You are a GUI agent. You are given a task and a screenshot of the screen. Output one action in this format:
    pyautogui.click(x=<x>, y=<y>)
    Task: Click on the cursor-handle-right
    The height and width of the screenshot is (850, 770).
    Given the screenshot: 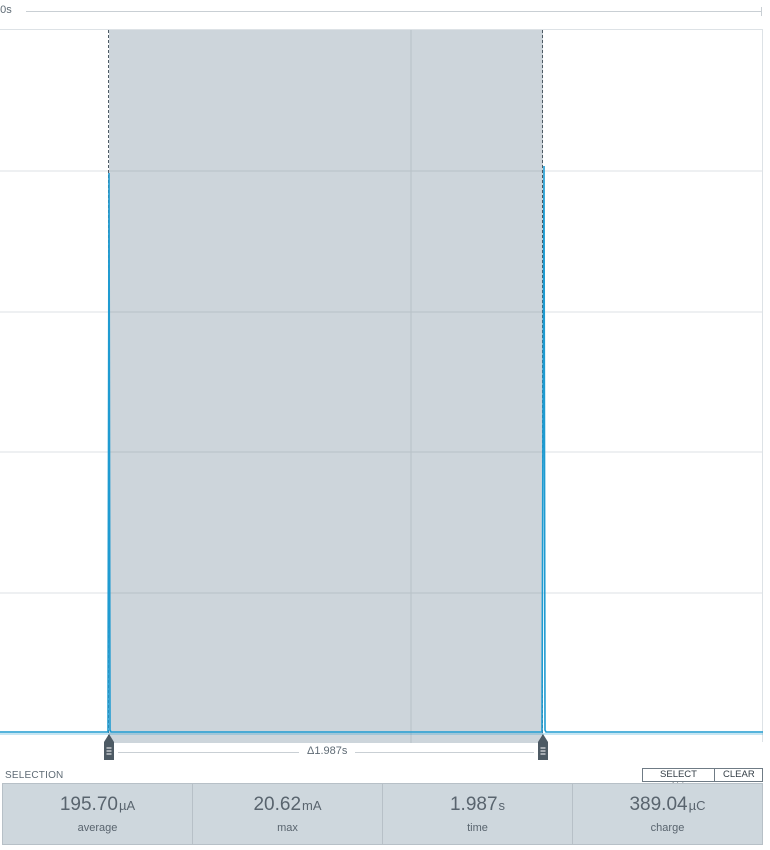 What is the action you would take?
    pyautogui.click(x=543, y=748)
    